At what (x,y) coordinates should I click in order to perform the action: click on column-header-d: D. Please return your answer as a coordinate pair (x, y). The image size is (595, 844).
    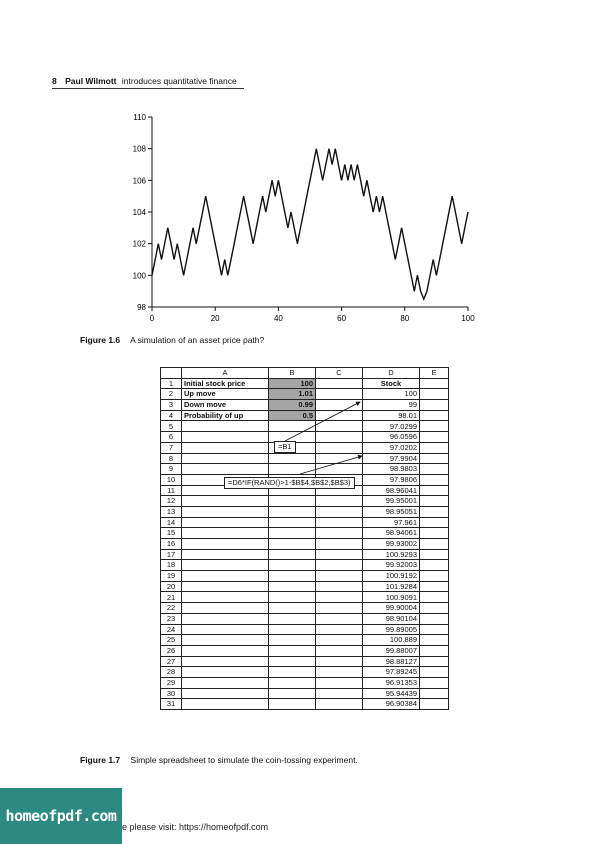
    Looking at the image, I should click on (391, 373).